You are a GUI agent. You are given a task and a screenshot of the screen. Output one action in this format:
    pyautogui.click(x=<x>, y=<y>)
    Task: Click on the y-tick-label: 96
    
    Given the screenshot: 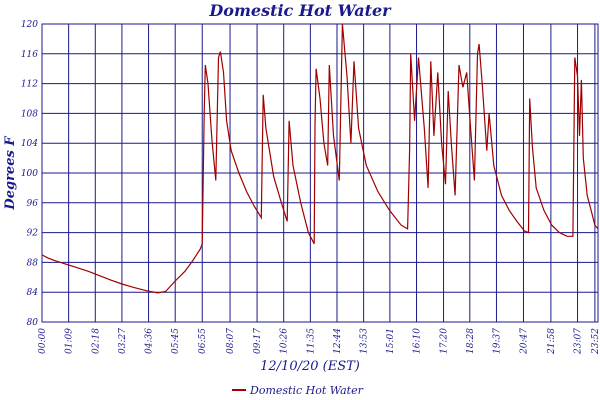 What is the action you would take?
    pyautogui.click(x=33, y=204)
    